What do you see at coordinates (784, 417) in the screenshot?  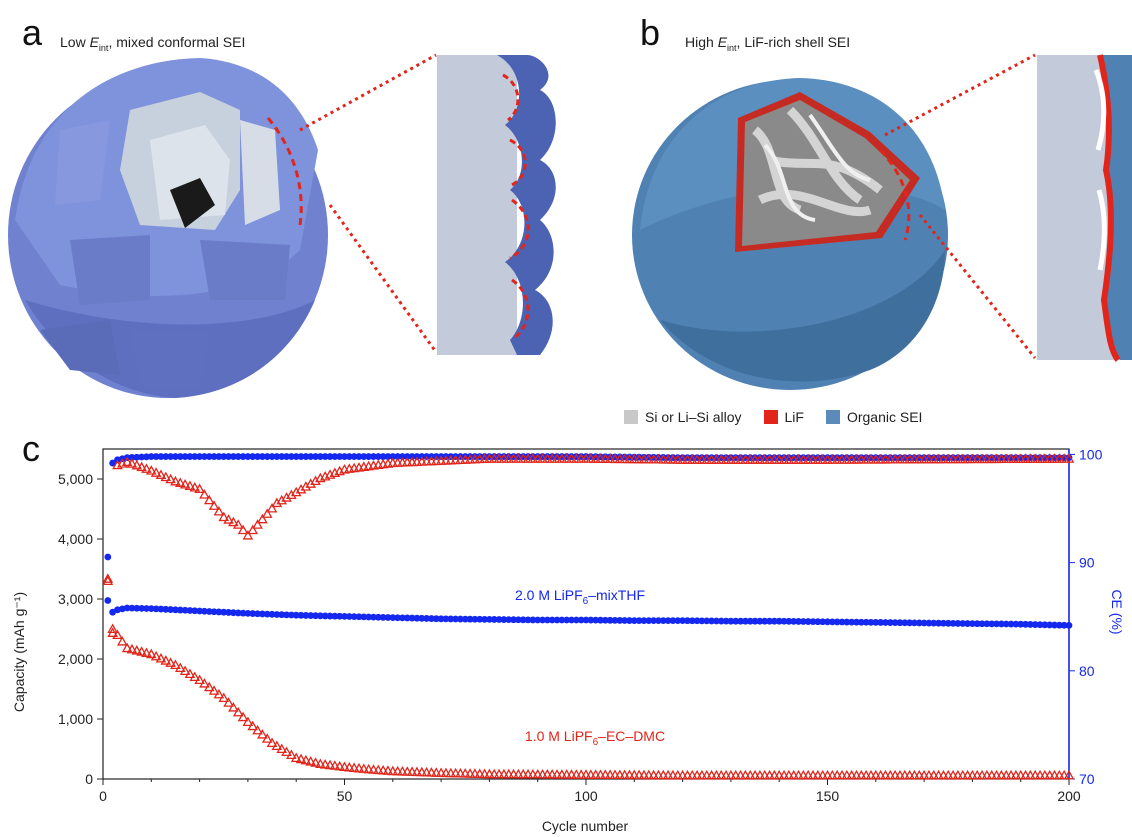 I see `materials-legend: Si or Li–Si alloy LiF Organic SEI` at bounding box center [784, 417].